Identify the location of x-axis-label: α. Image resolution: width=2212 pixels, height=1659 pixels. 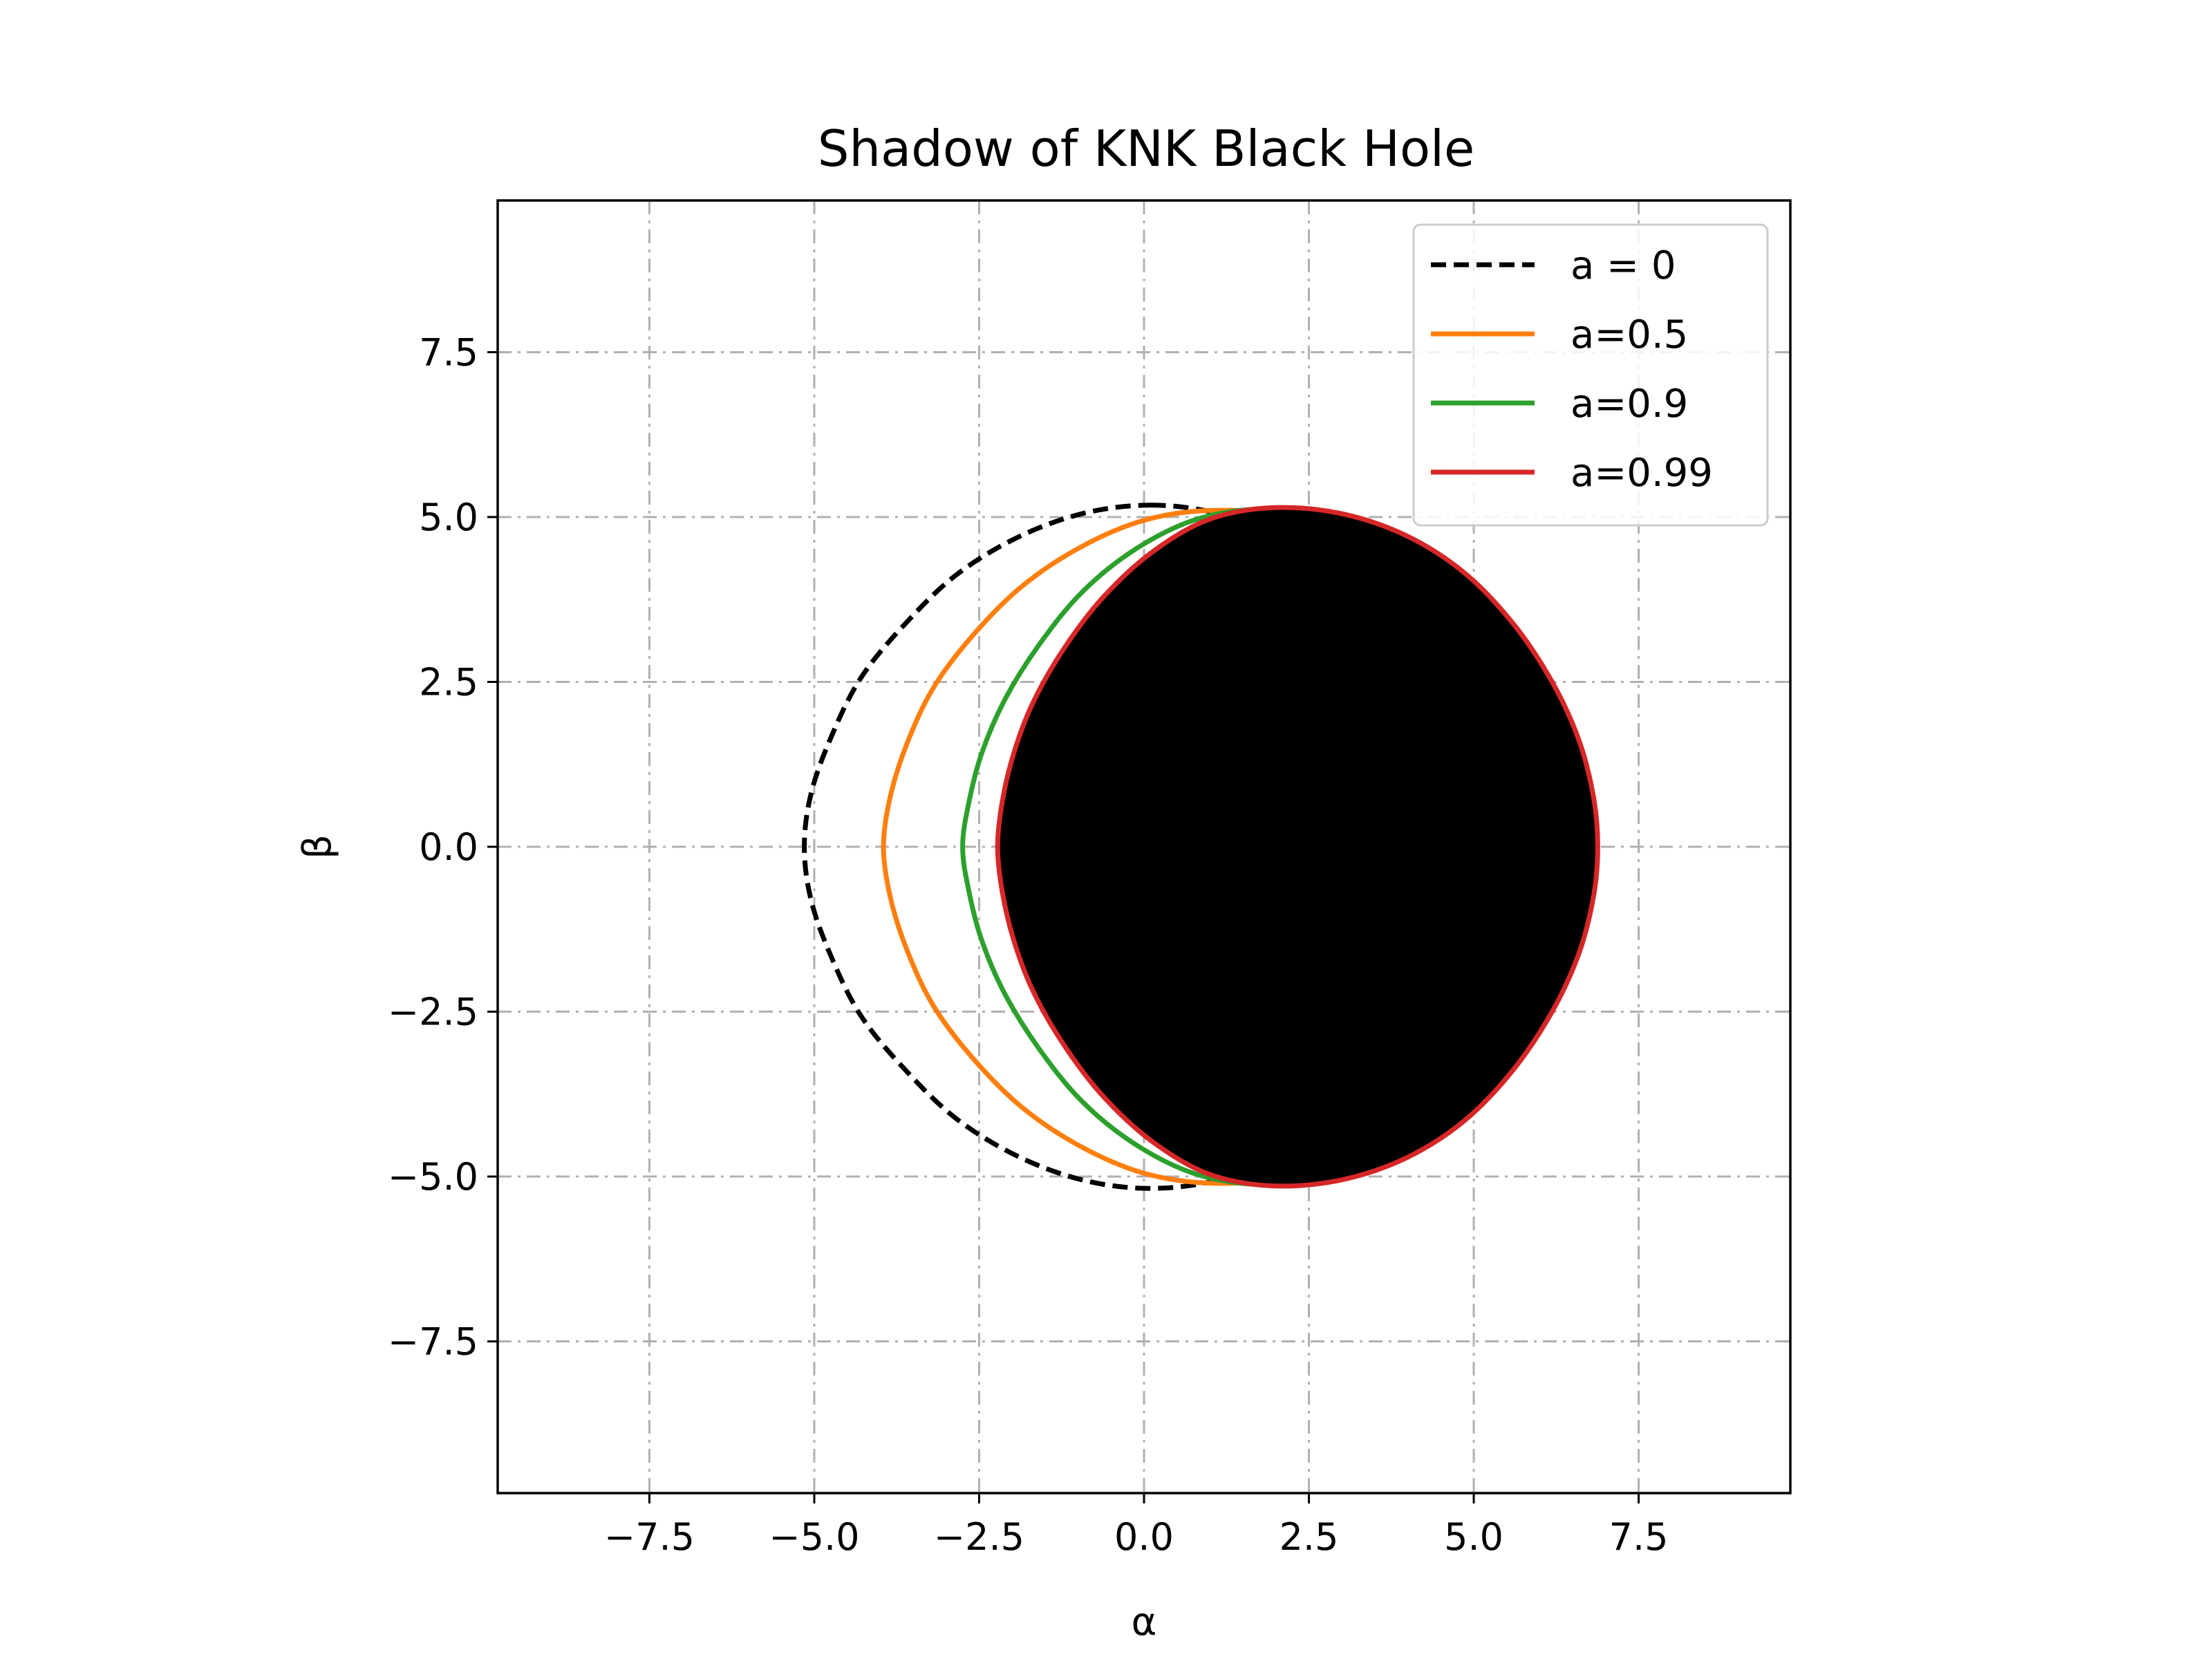
(1145, 1622).